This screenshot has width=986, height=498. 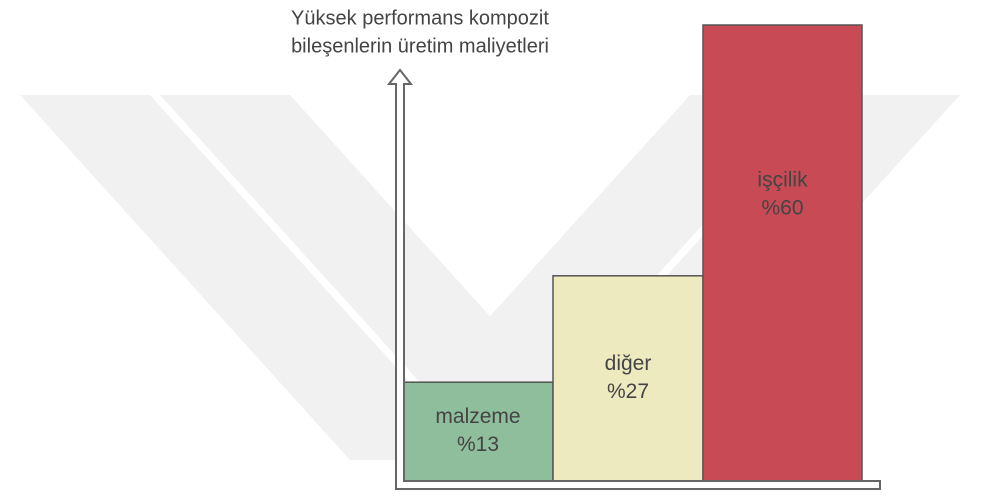 I want to click on bar-category: işçilik, so click(x=782, y=180).